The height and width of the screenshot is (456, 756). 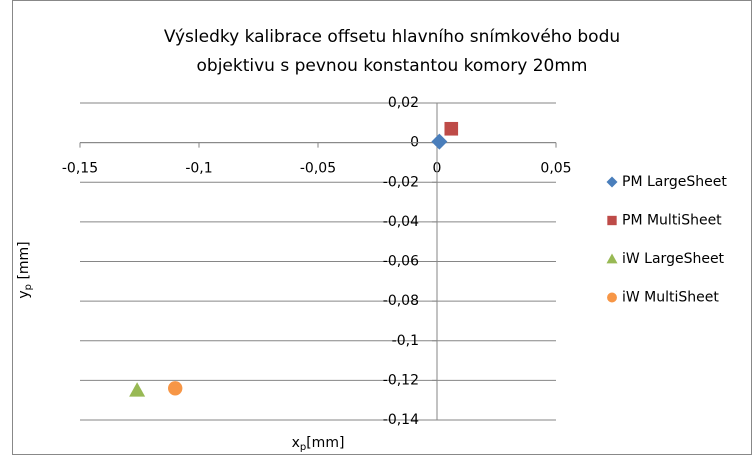 What do you see at coordinates (401, 420) in the screenshot?
I see `y-tick-label: -0,14` at bounding box center [401, 420].